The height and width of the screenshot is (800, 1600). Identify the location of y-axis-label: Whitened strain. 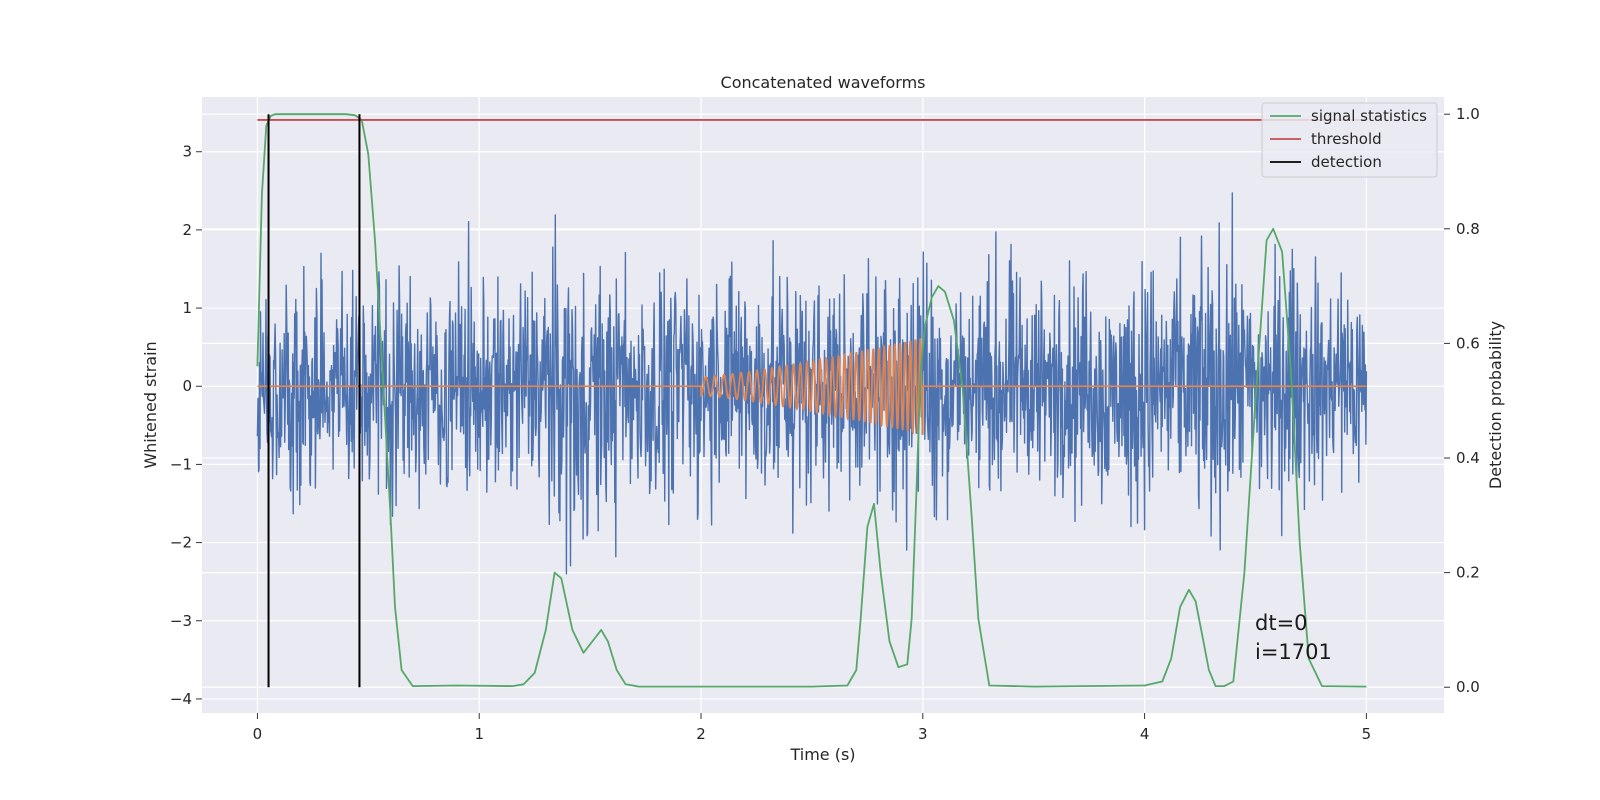
(150, 404).